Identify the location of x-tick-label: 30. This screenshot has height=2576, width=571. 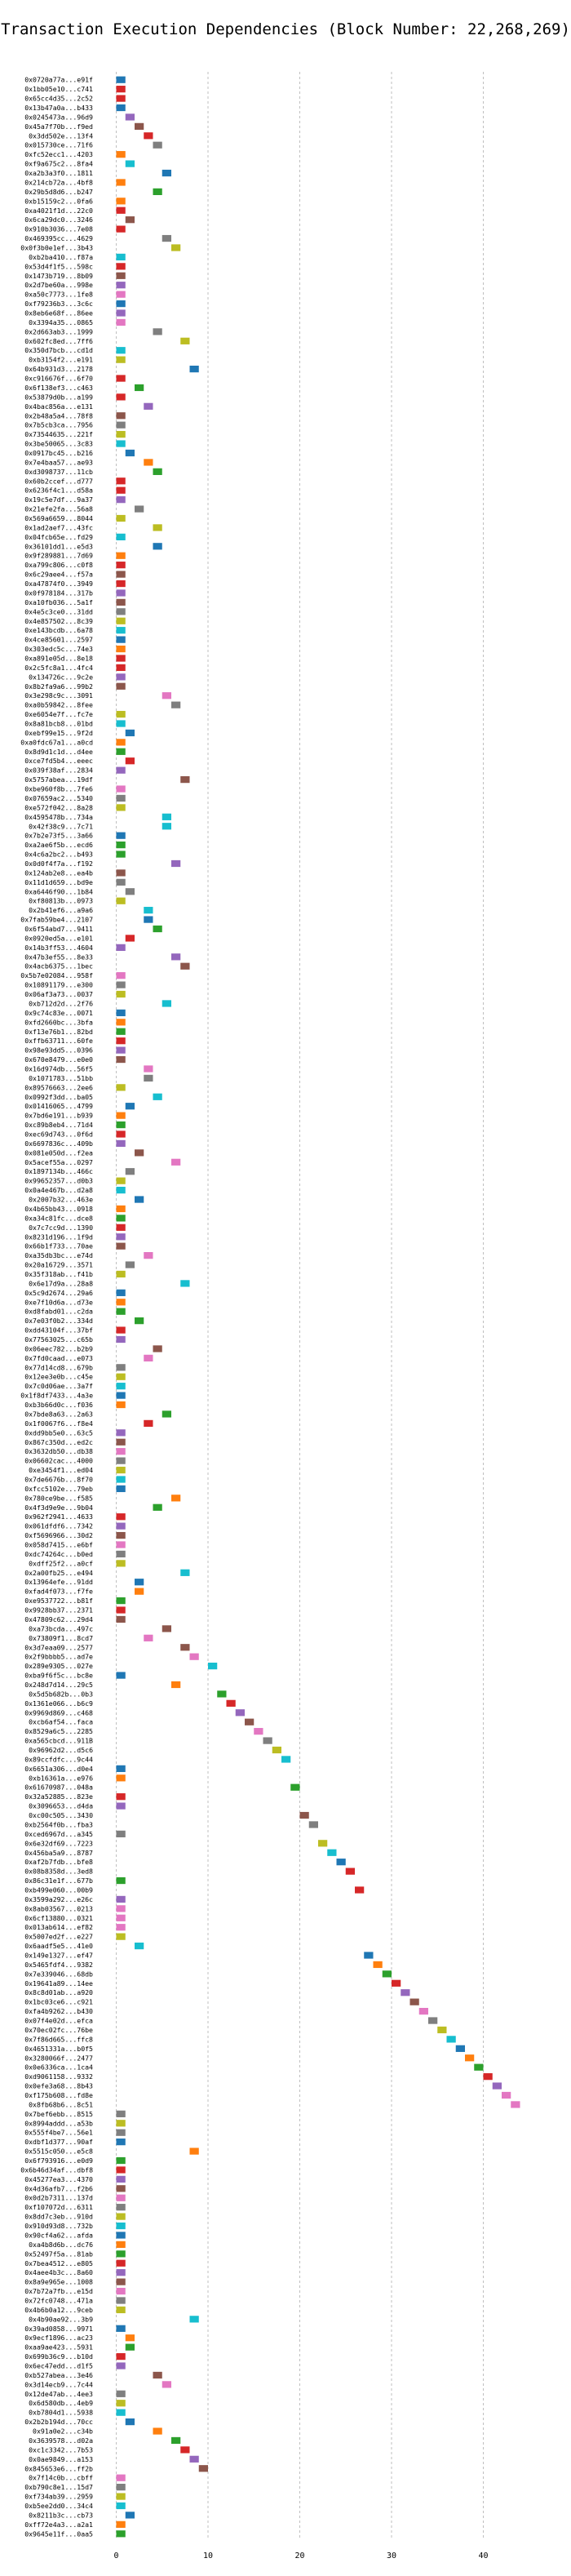
(392, 2556).